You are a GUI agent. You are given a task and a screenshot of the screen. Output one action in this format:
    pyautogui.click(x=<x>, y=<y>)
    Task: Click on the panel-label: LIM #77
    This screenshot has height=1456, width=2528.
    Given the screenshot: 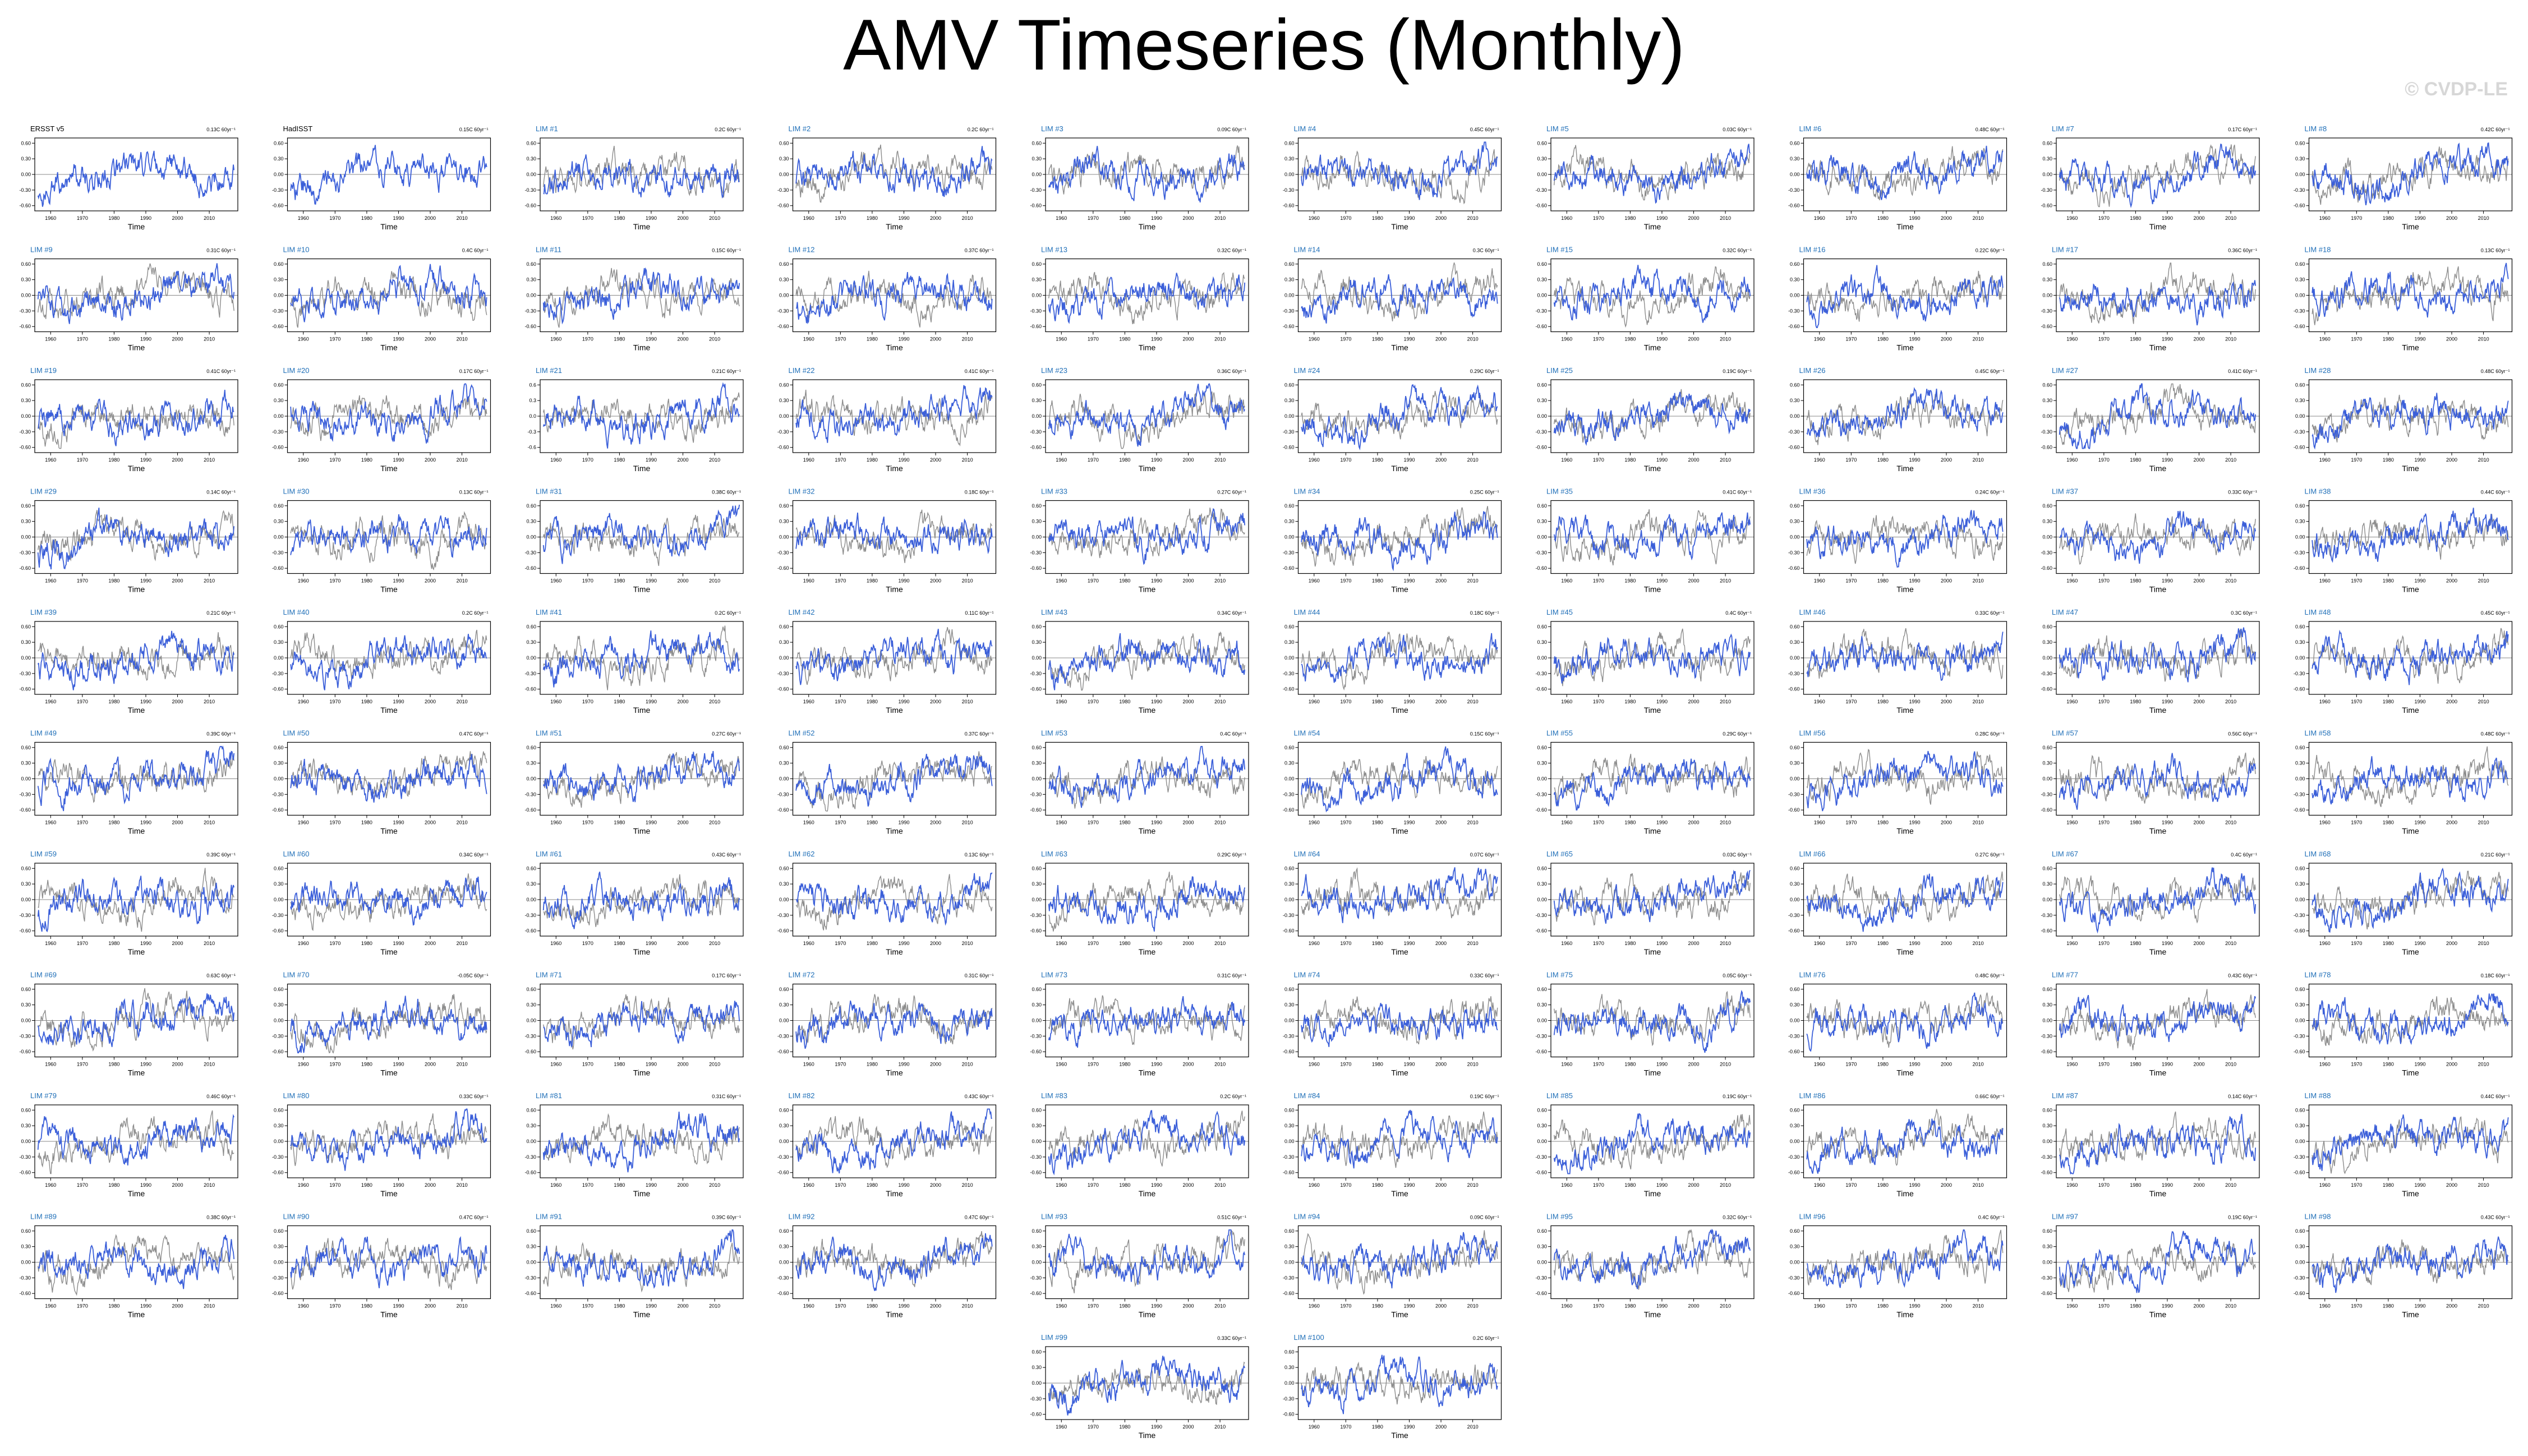 What is the action you would take?
    pyautogui.click(x=2065, y=975)
    